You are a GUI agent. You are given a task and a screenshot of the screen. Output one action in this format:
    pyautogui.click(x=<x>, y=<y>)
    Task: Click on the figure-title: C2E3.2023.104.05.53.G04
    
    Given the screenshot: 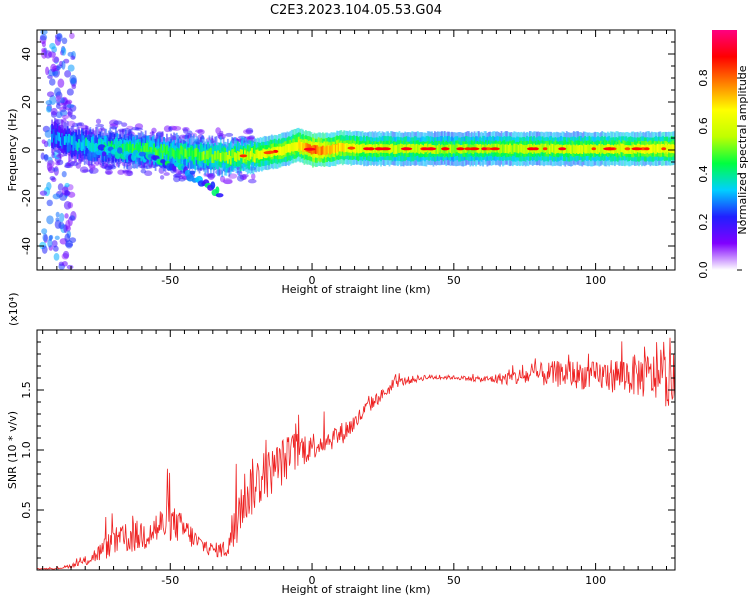 What is the action you would take?
    pyautogui.click(x=356, y=10)
    